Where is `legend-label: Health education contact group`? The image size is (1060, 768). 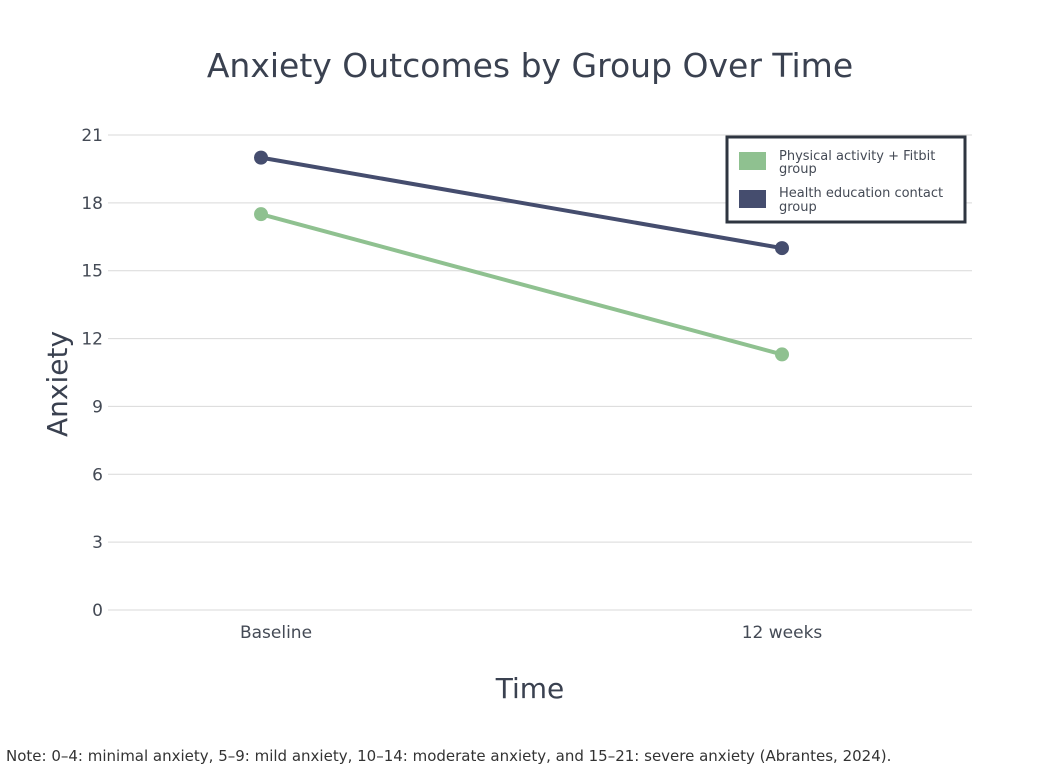 legend-label: Health education contact group is located at coordinates (861, 200).